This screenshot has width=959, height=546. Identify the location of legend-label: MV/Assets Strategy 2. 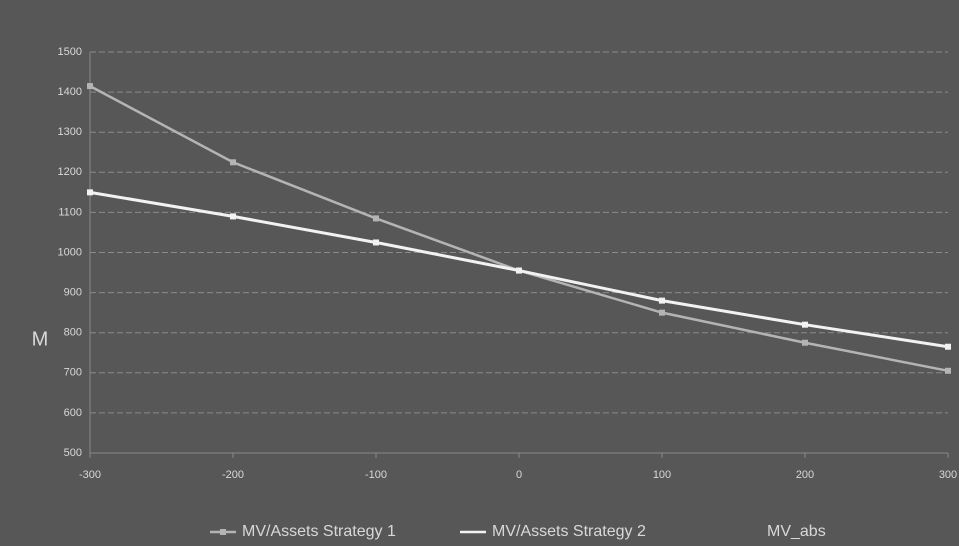
(569, 531).